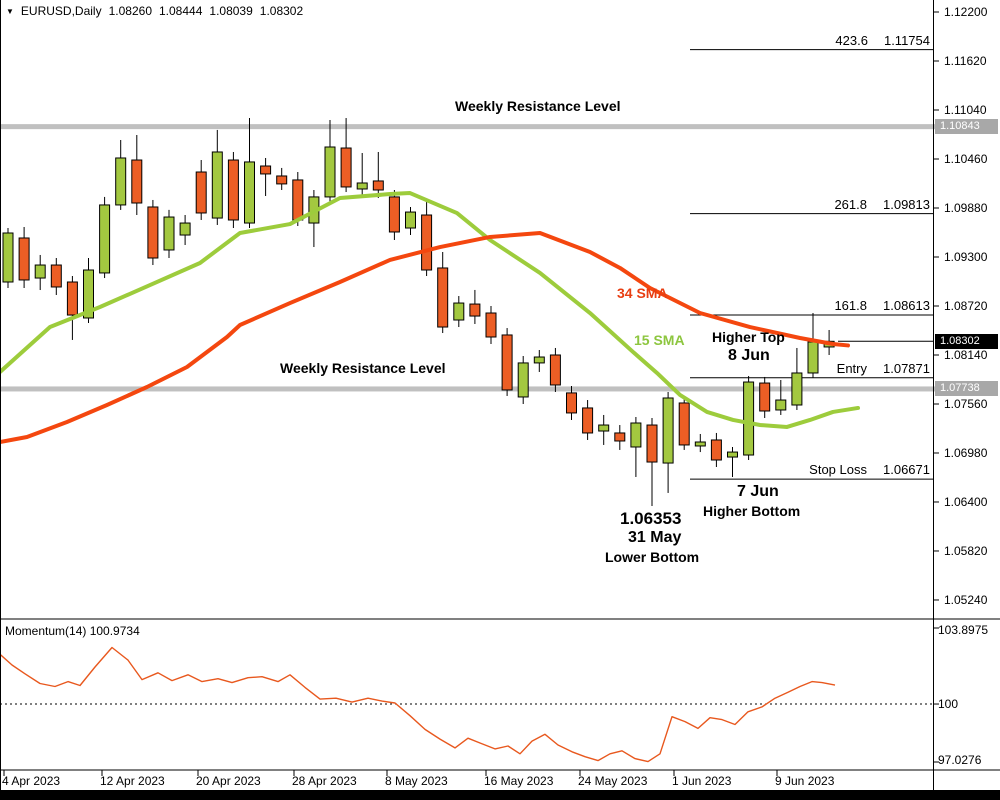 The height and width of the screenshot is (800, 1000). What do you see at coordinates (418, 704) in the screenshot?
I see `momentum-line` at bounding box center [418, 704].